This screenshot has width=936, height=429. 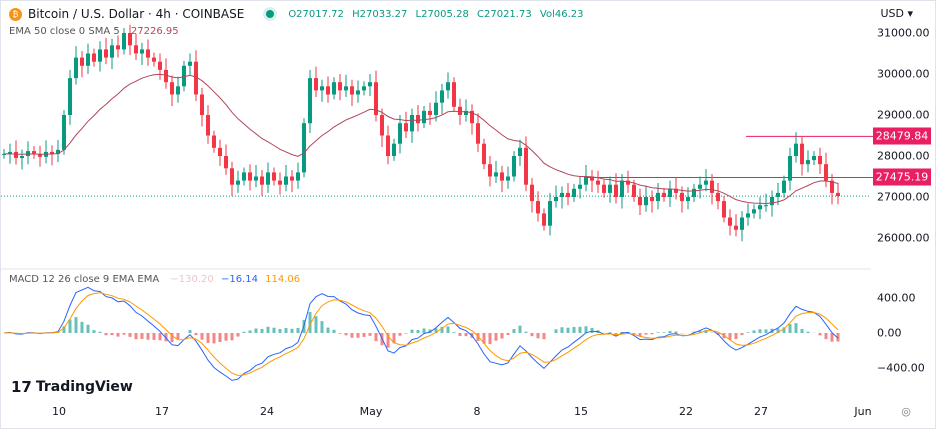 I want to click on macd-axis-label: −400.00, so click(x=901, y=368).